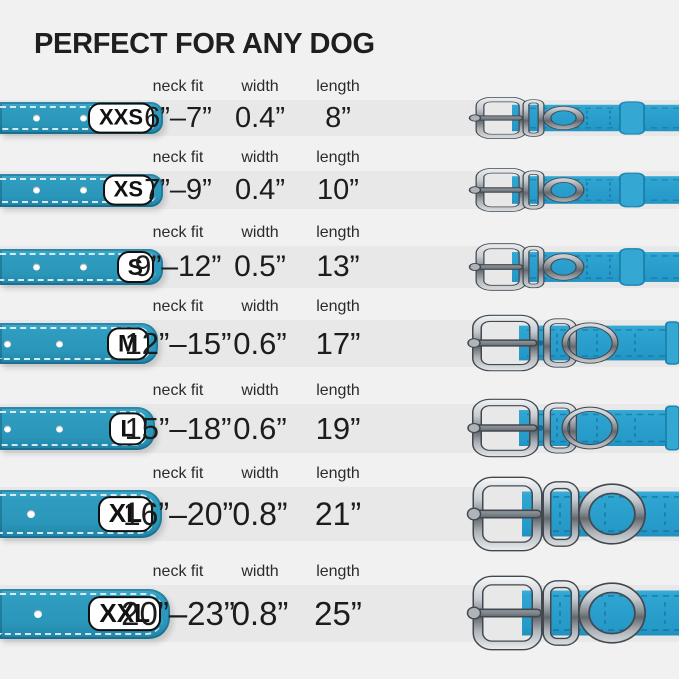 The image size is (679, 679). Describe the element at coordinates (178, 514) in the screenshot. I see `neck-fit-value: 16”–20”` at that location.